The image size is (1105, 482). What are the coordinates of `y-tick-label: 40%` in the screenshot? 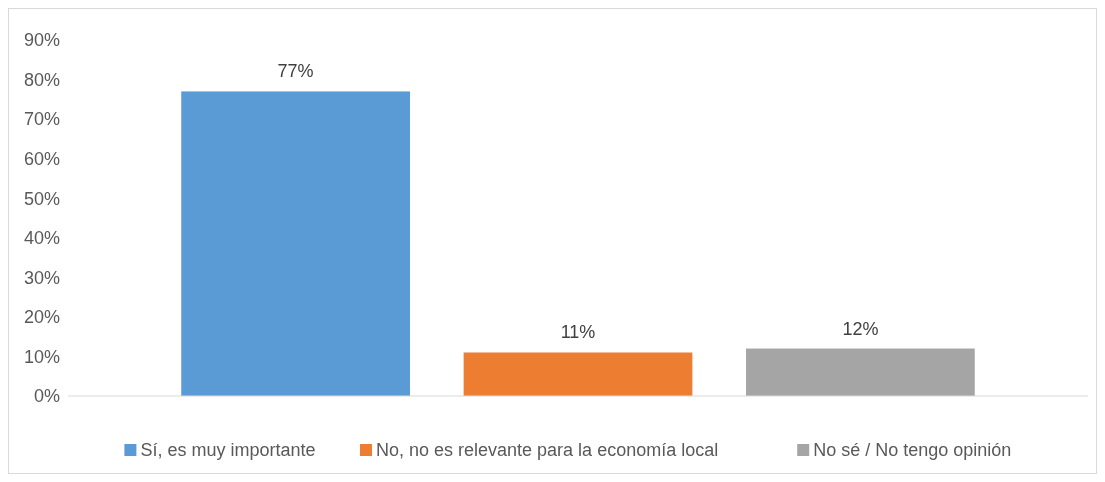 It's located at (41, 238).